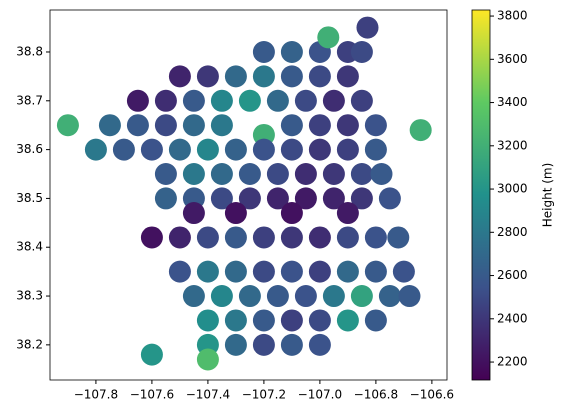  I want to click on colorbar-tick-label: 2800, so click(512, 232).